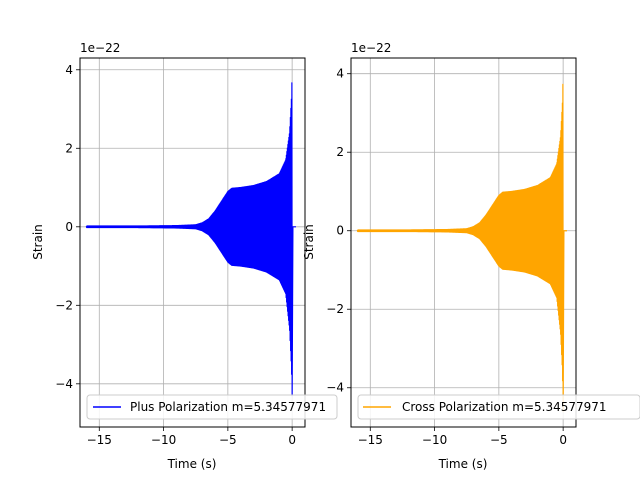 This screenshot has width=640, height=480. What do you see at coordinates (335, 309) in the screenshot?
I see `right-y-tick-label: −2` at bounding box center [335, 309].